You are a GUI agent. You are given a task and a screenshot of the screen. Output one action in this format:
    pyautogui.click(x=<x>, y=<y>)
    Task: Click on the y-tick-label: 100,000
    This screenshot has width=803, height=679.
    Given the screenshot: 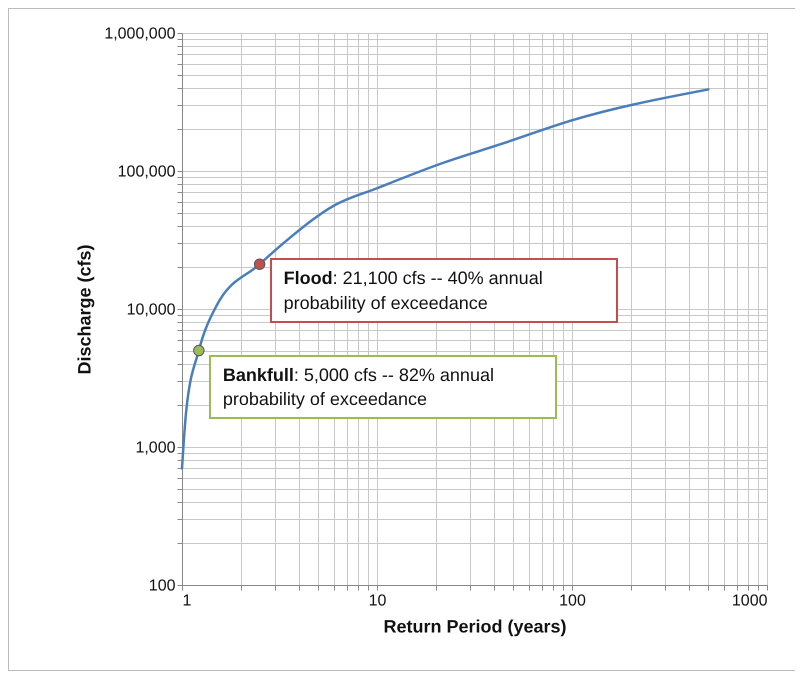 What is the action you would take?
    pyautogui.click(x=147, y=172)
    